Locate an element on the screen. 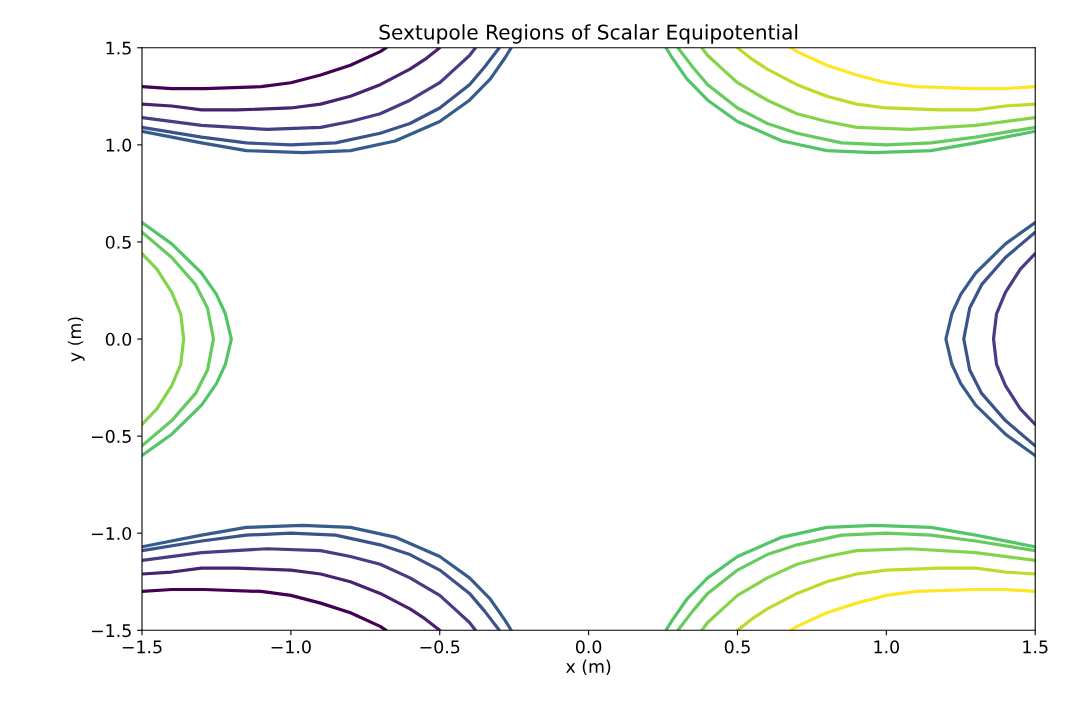 The height and width of the screenshot is (713, 1084). y-tick-label: 1.5 is located at coordinates (118, 48).